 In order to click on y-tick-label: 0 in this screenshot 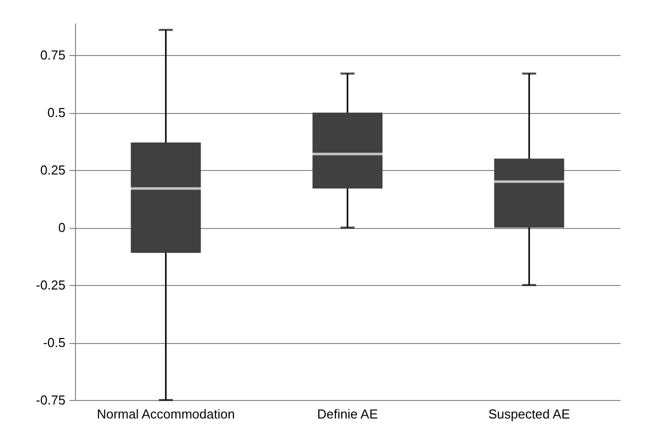, I will do `click(62, 228)`.